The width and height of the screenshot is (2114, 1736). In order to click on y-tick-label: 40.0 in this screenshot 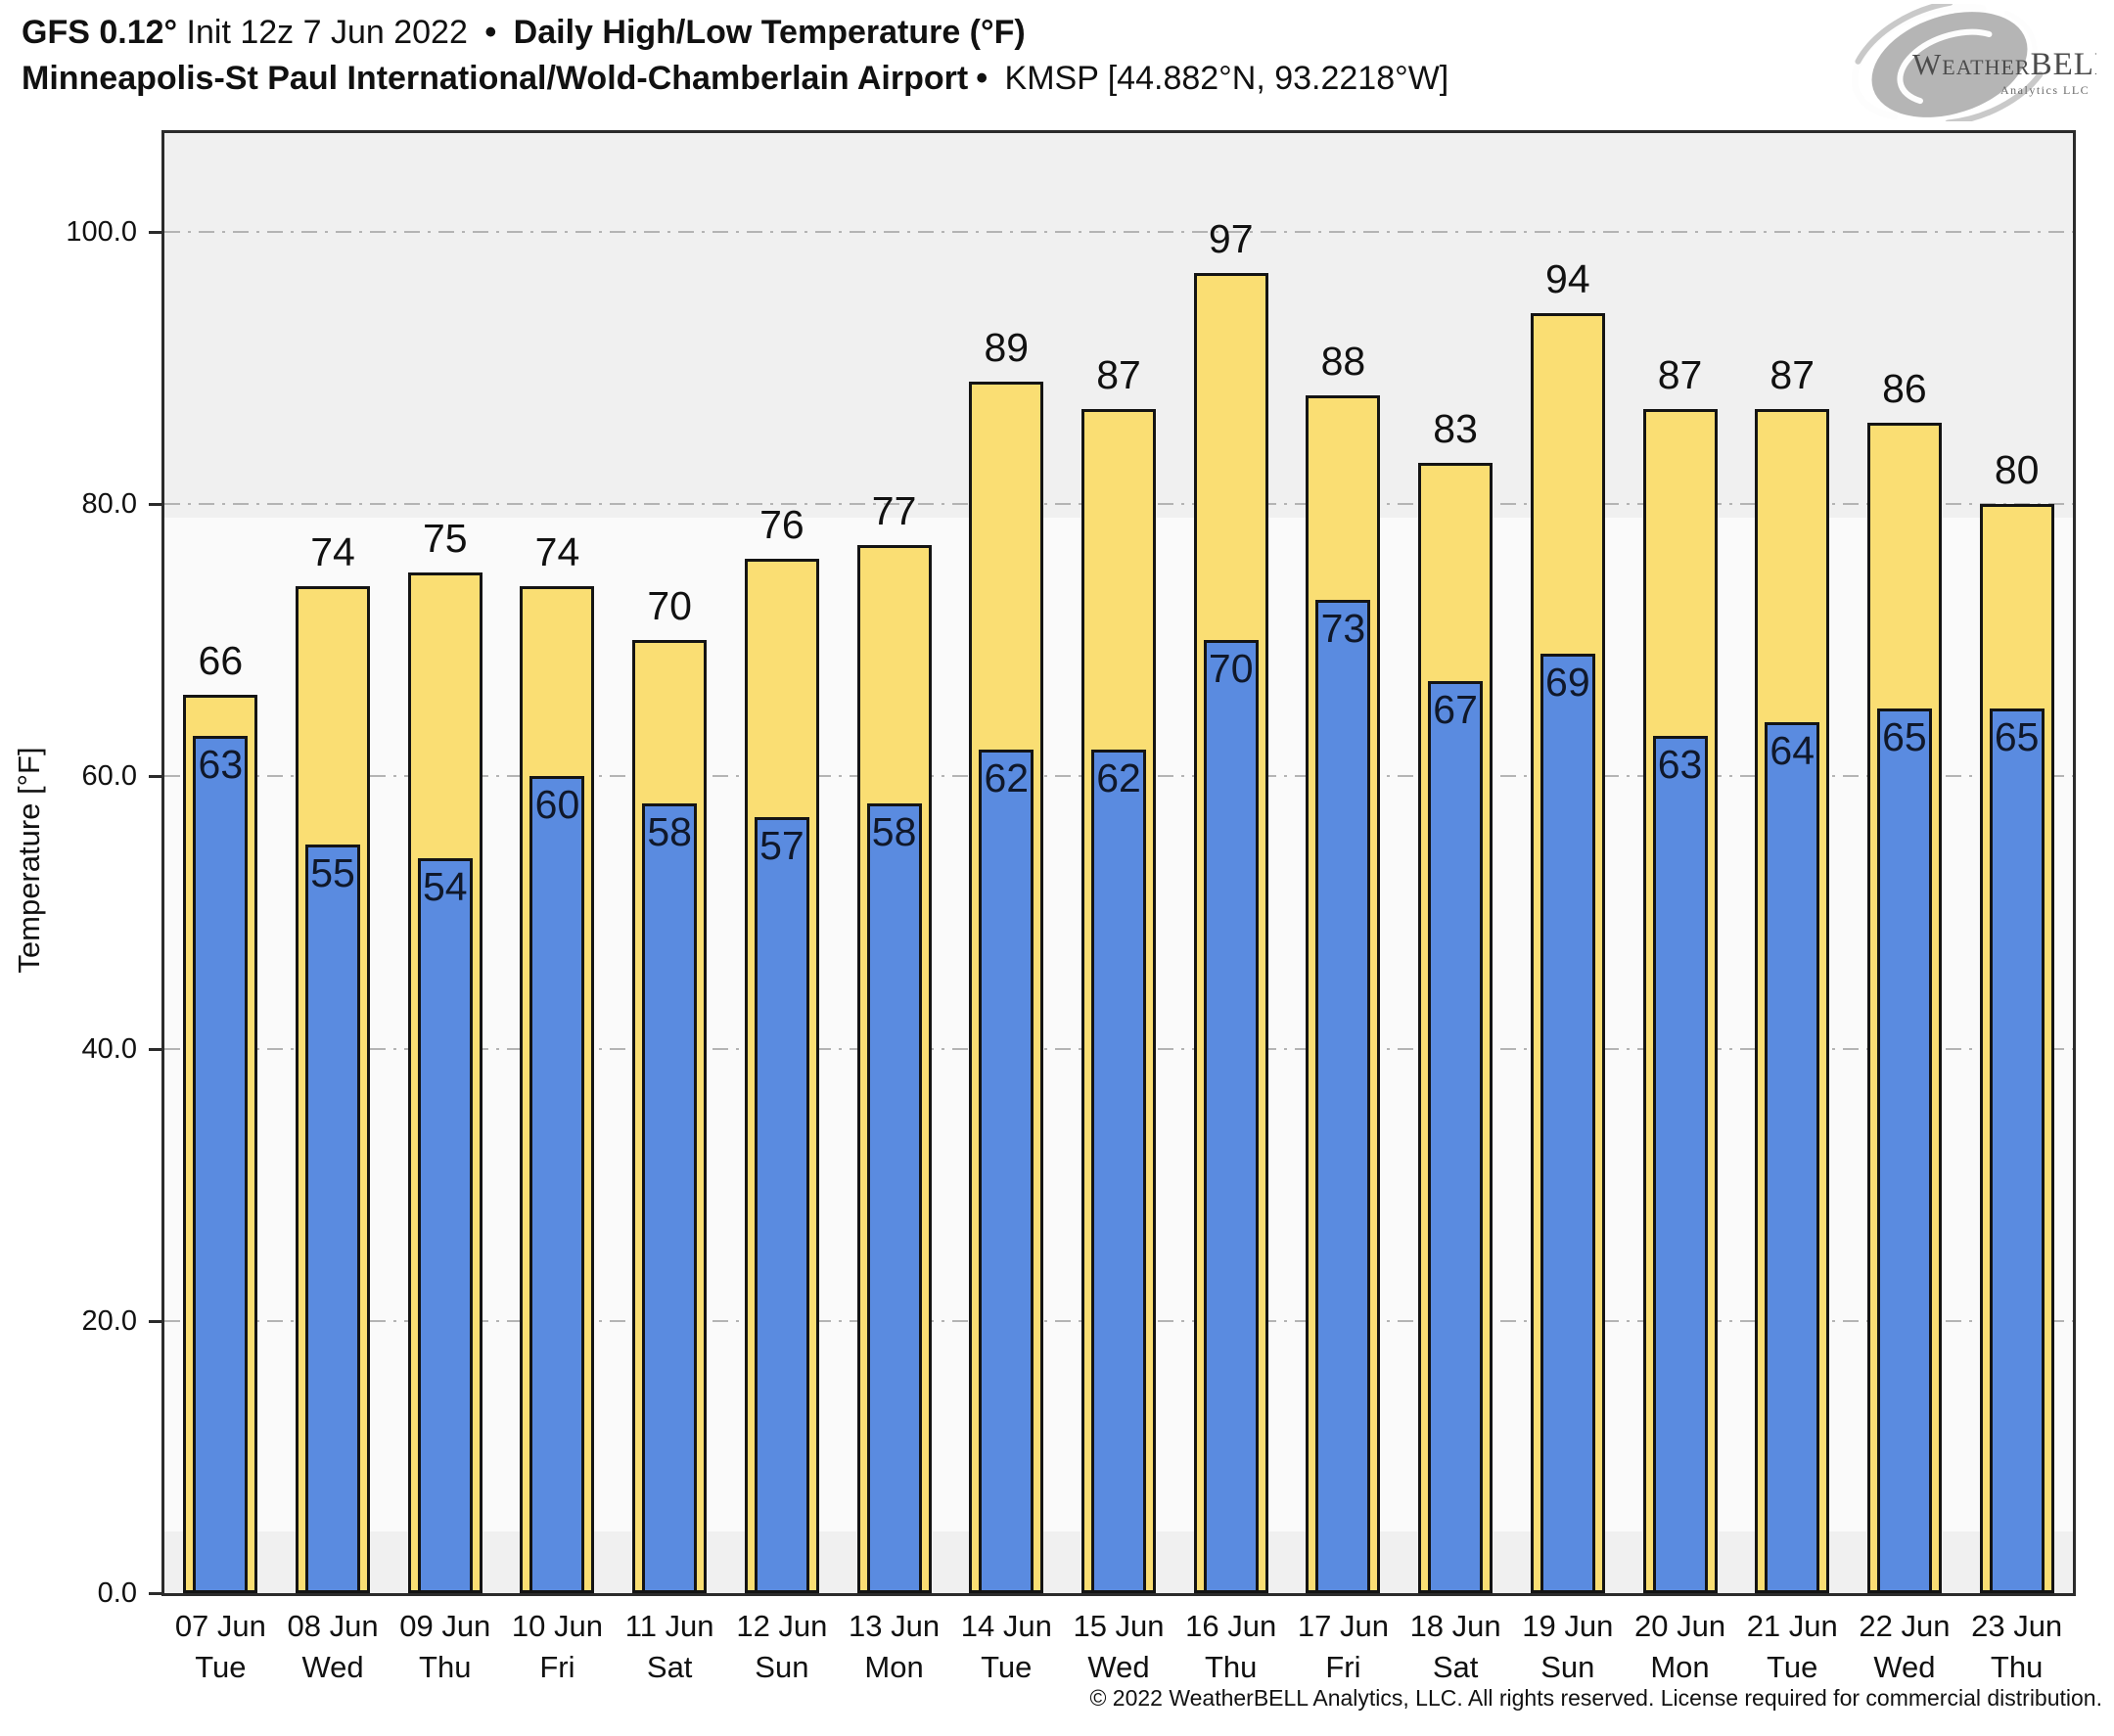, I will do `click(109, 1049)`.